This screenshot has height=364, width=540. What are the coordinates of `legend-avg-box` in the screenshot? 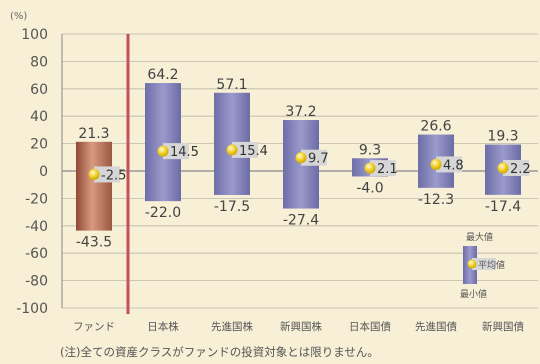 It's located at (484, 264).